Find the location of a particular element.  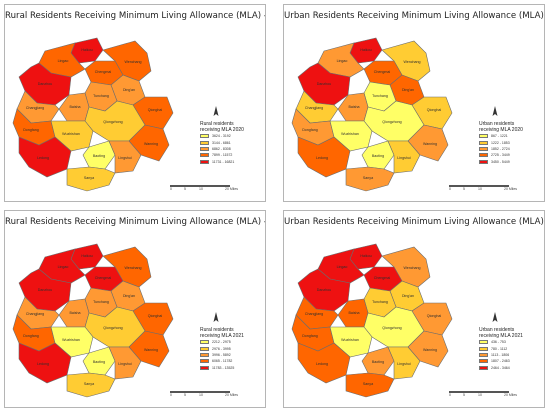

legend-range-label: 867 - 1221 is located at coordinates (499, 136).